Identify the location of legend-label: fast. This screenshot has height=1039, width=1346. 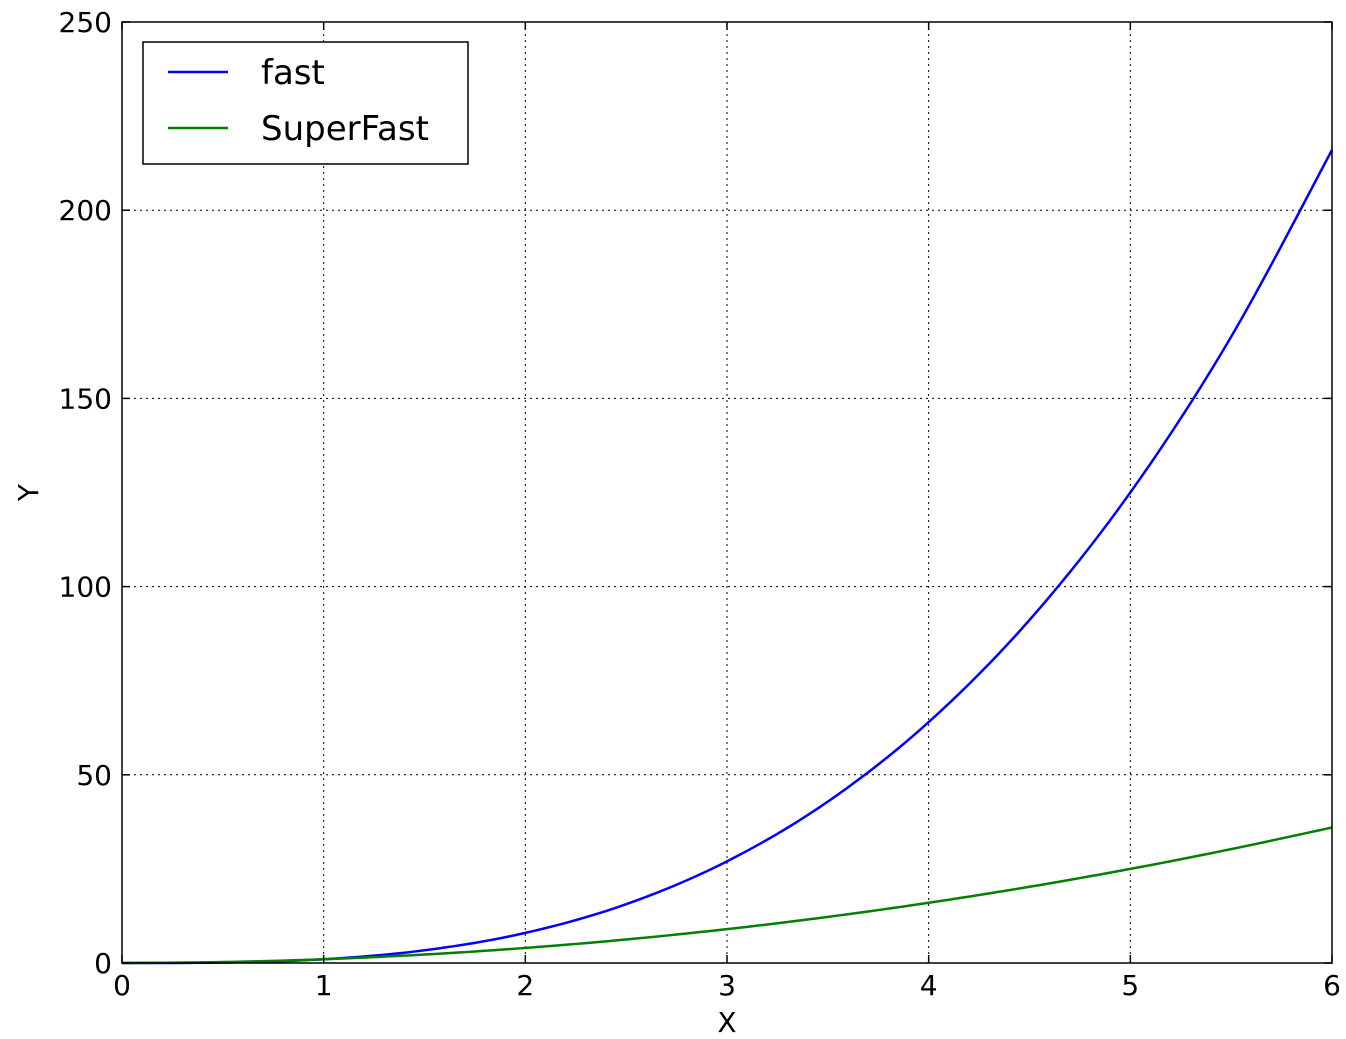
(293, 73).